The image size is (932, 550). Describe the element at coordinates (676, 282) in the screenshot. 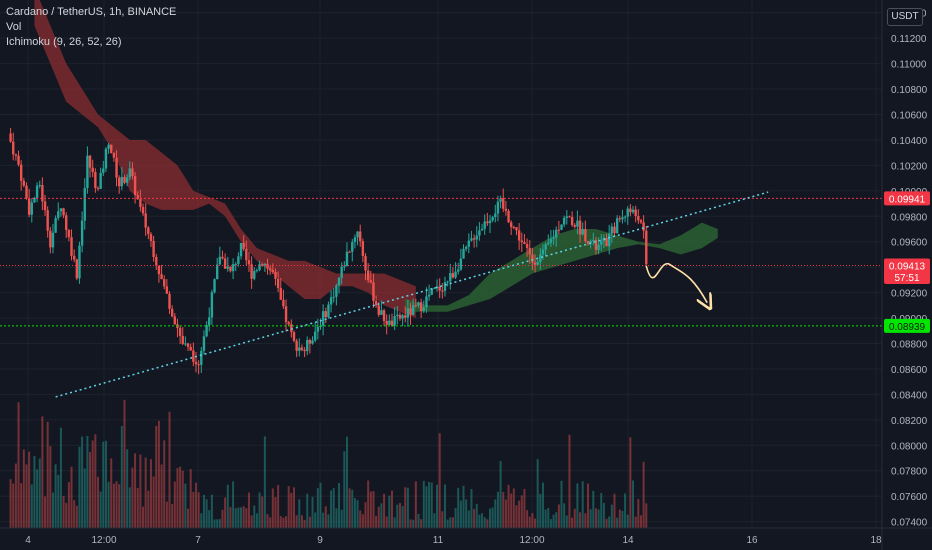

I see `projection-arrow` at that location.